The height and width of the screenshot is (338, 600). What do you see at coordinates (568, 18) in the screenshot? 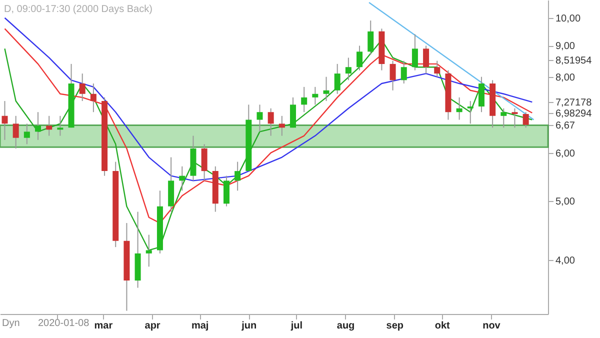
I see `y-tick-label: 10,00` at bounding box center [568, 18].